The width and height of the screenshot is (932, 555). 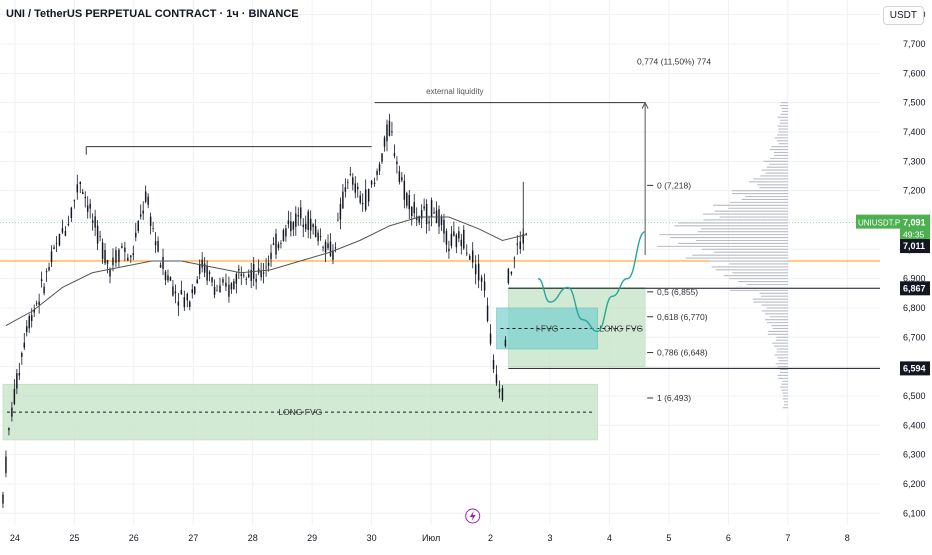 What do you see at coordinates (621, 328) in the screenshot?
I see `zone-label: LONG FVG` at bounding box center [621, 328].